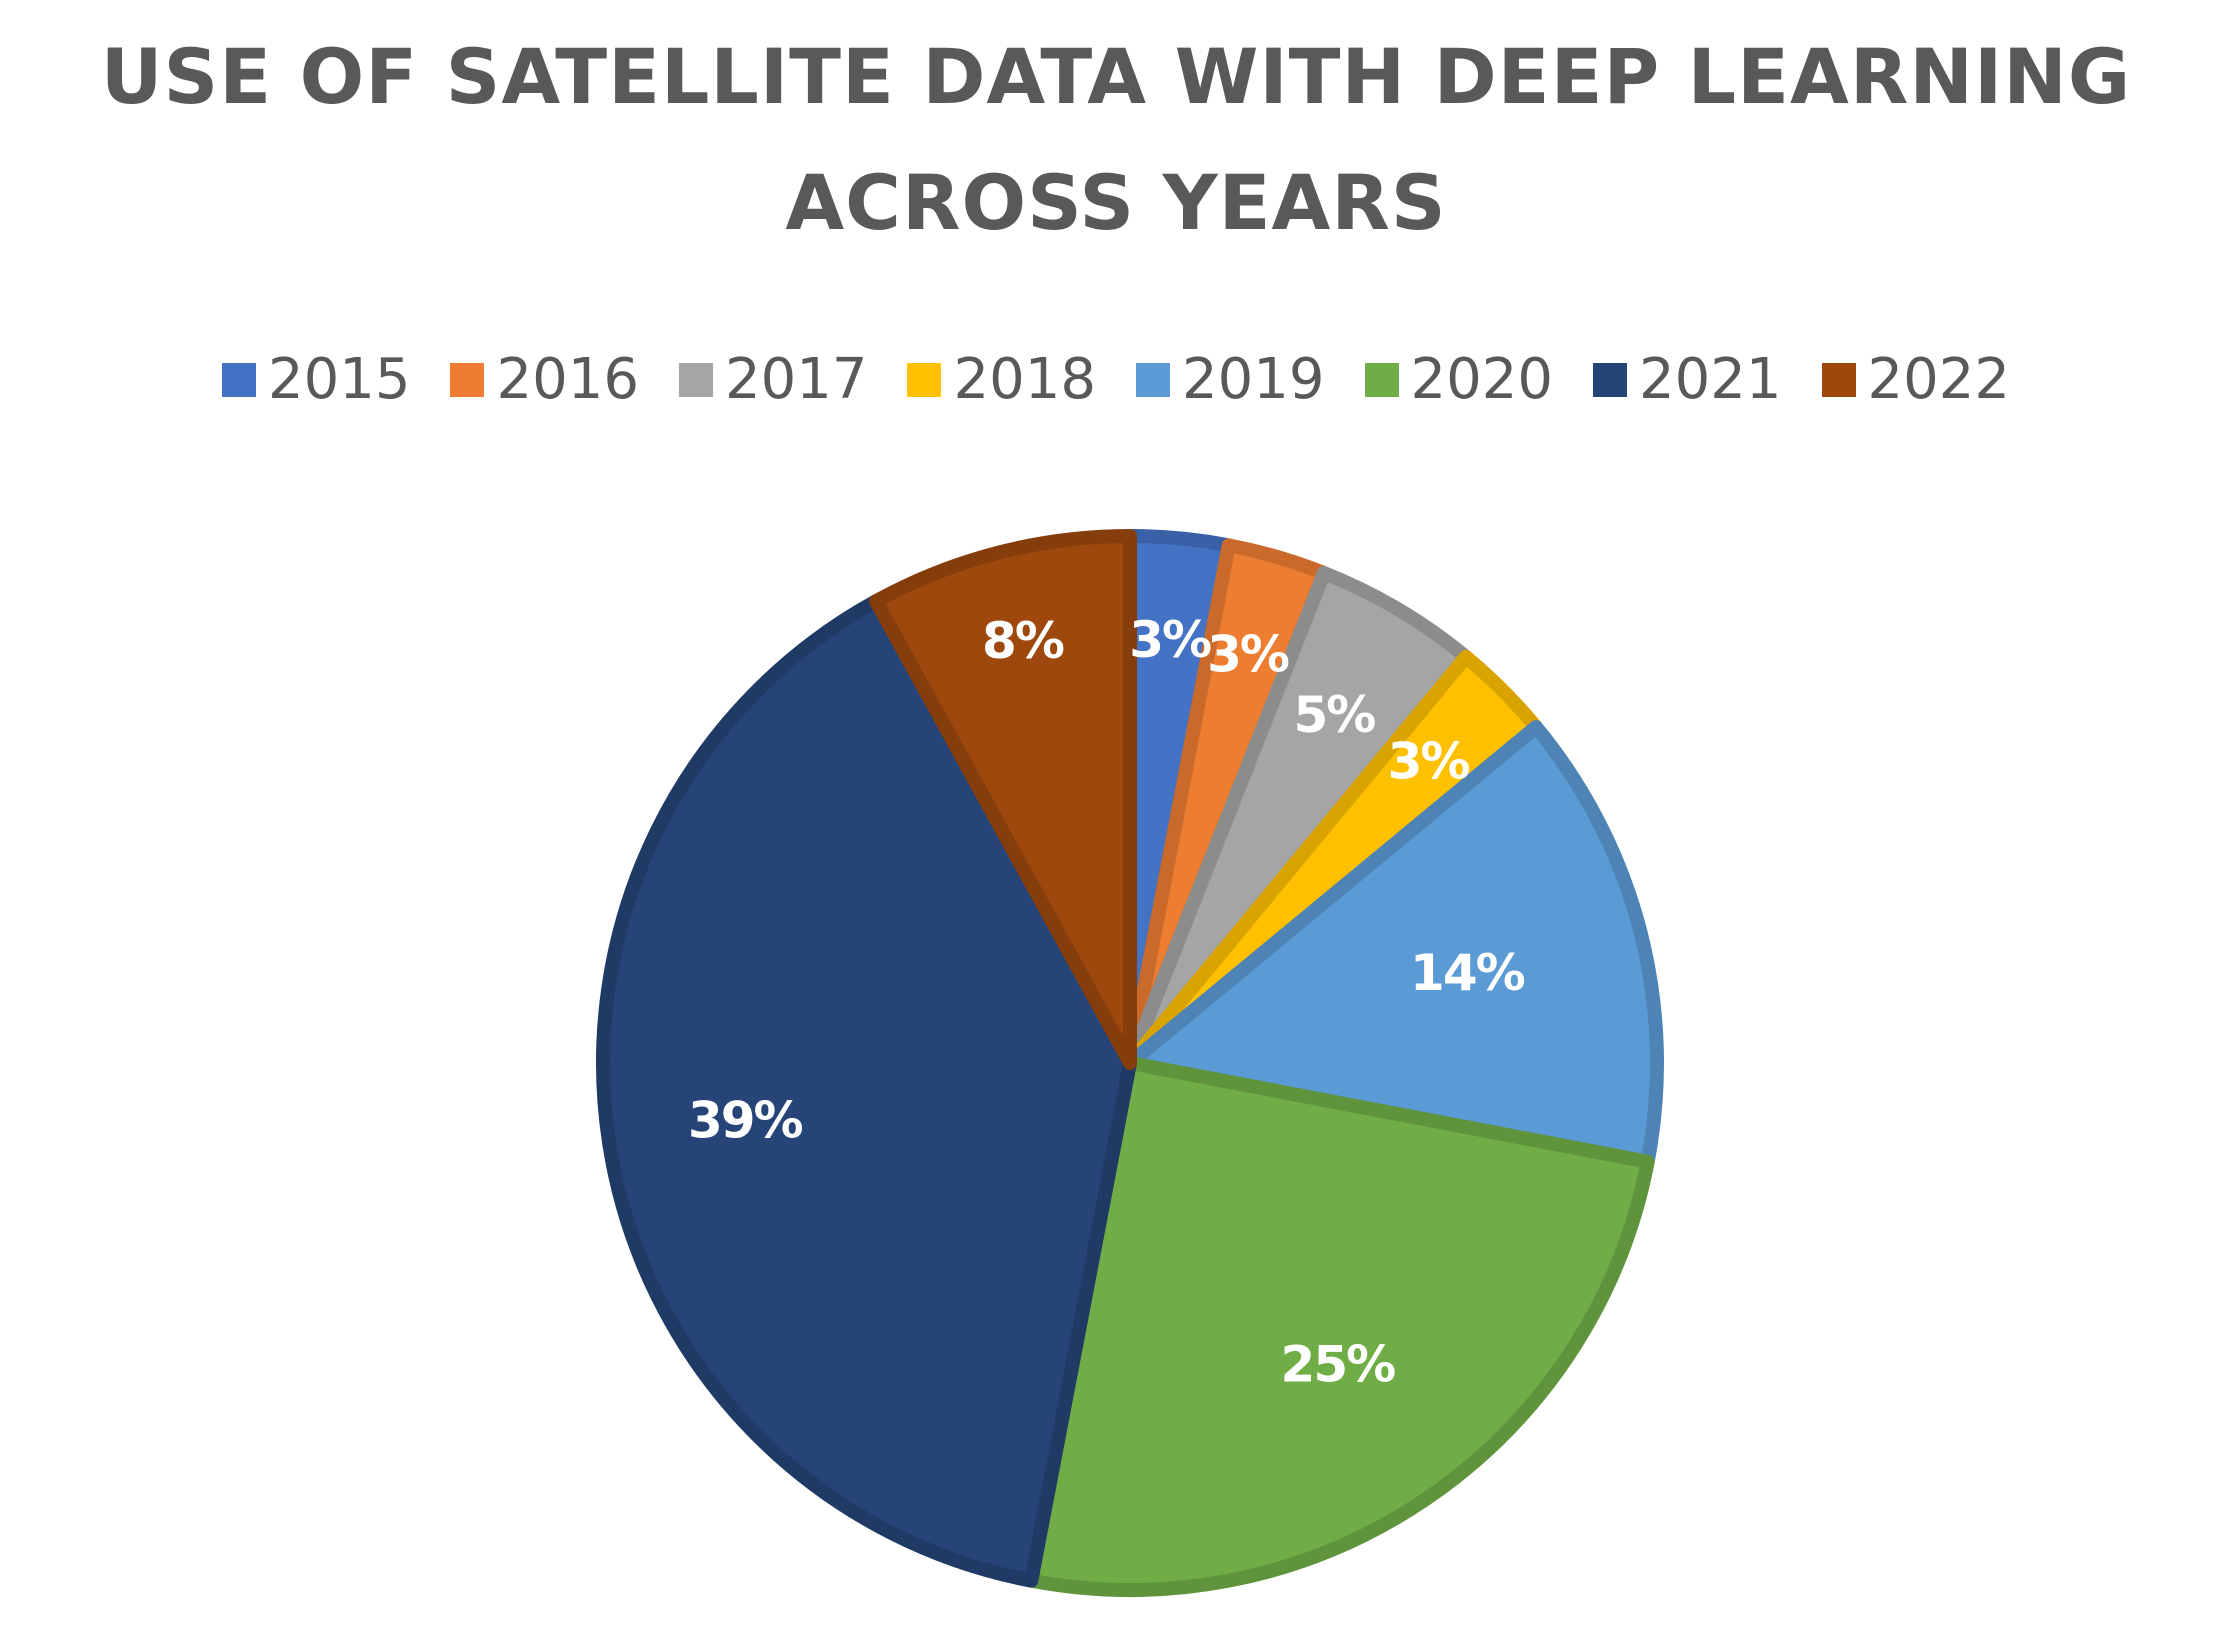  What do you see at coordinates (1610, 380) in the screenshot?
I see `legend-swatch-2021` at bounding box center [1610, 380].